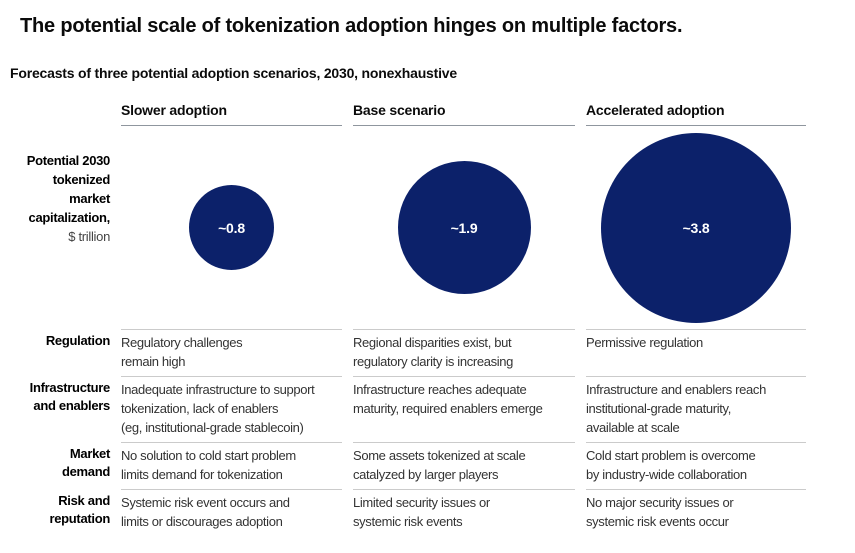 Image resolution: width=855 pixels, height=553 pixels. I want to click on bubble-accelerated-adoption: ~3.8, so click(696, 227).